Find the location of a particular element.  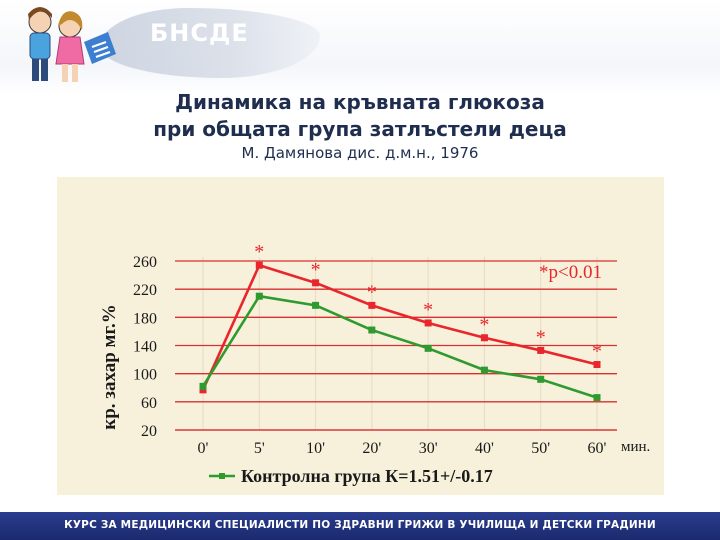

x-tick-label: 50' is located at coordinates (540, 448).